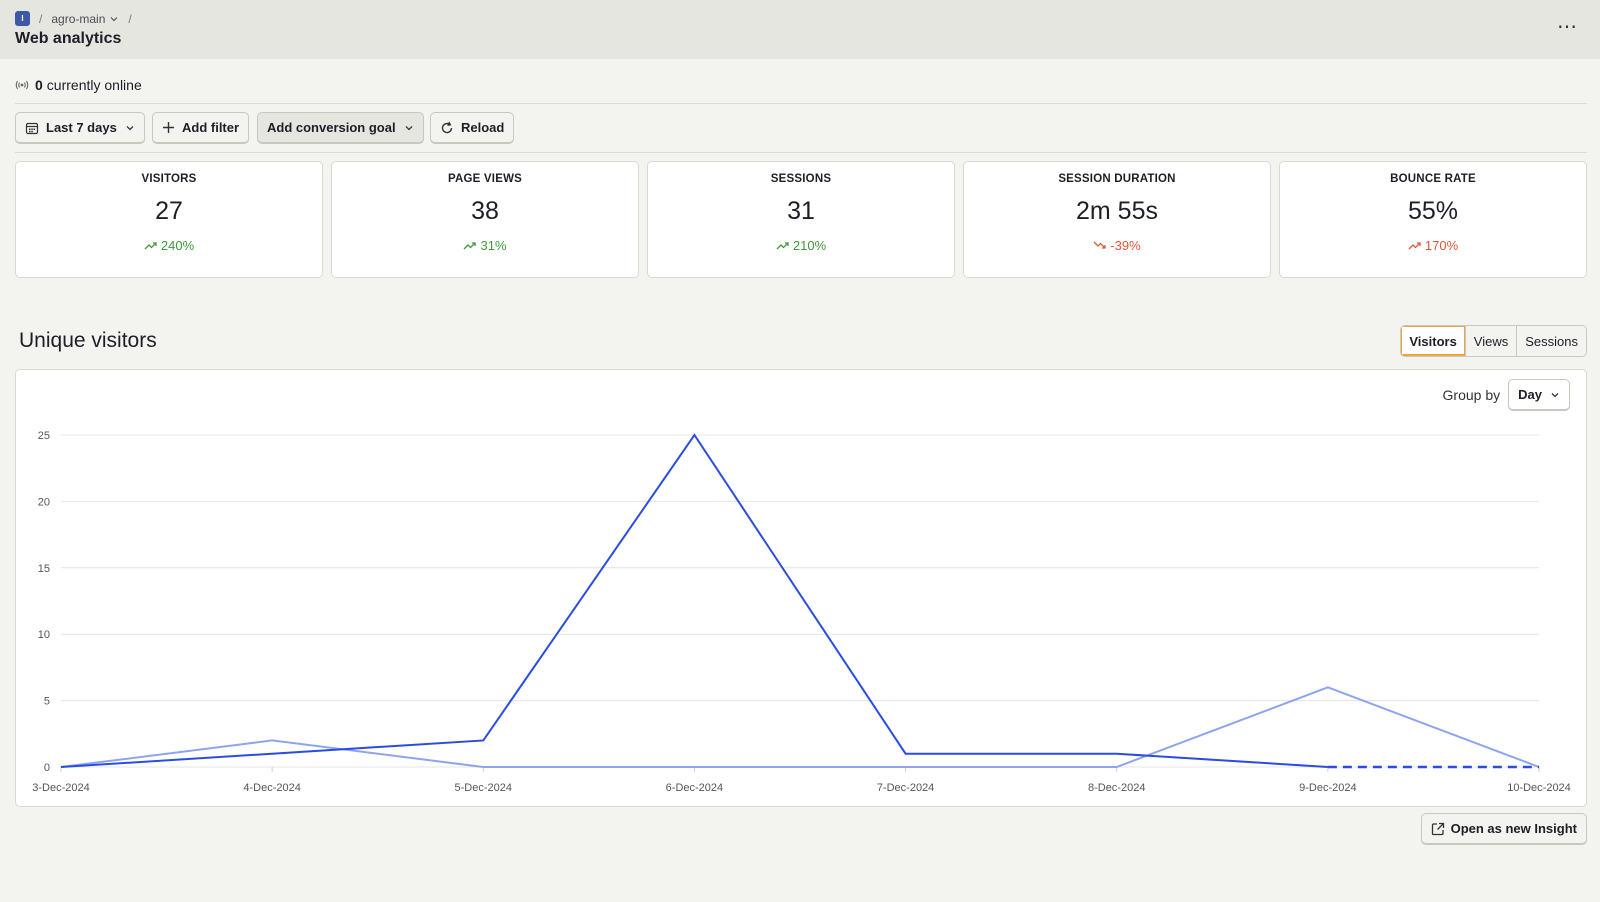  I want to click on x-tick-label: 3-Dec-2024, so click(60, 788).